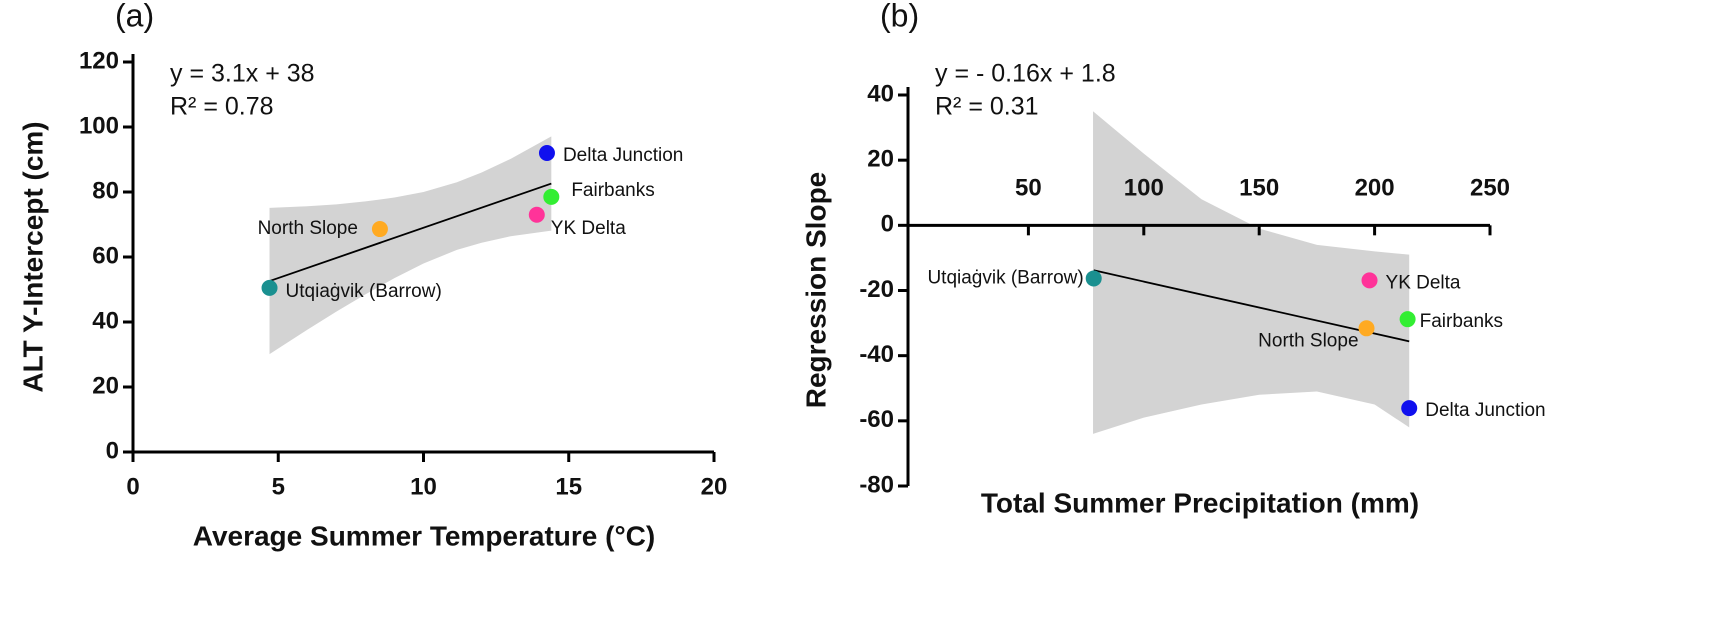  I want to click on x-axis-title: Average Summer Temperature (°C), so click(424, 535).